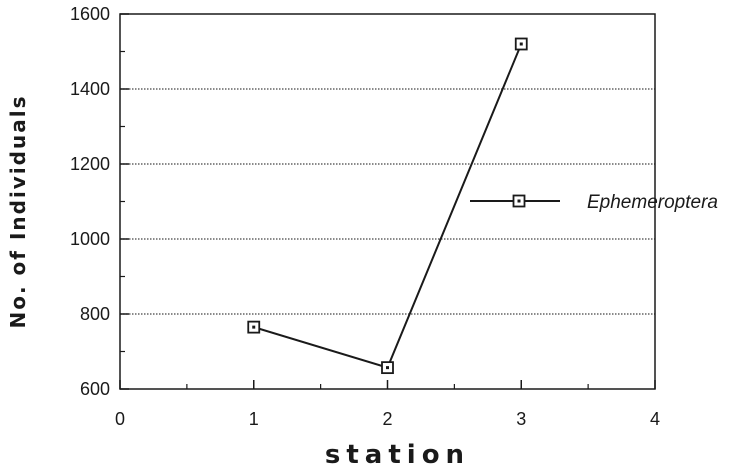 This screenshot has width=743, height=472. I want to click on x-tick-label-4: 4, so click(655, 419).